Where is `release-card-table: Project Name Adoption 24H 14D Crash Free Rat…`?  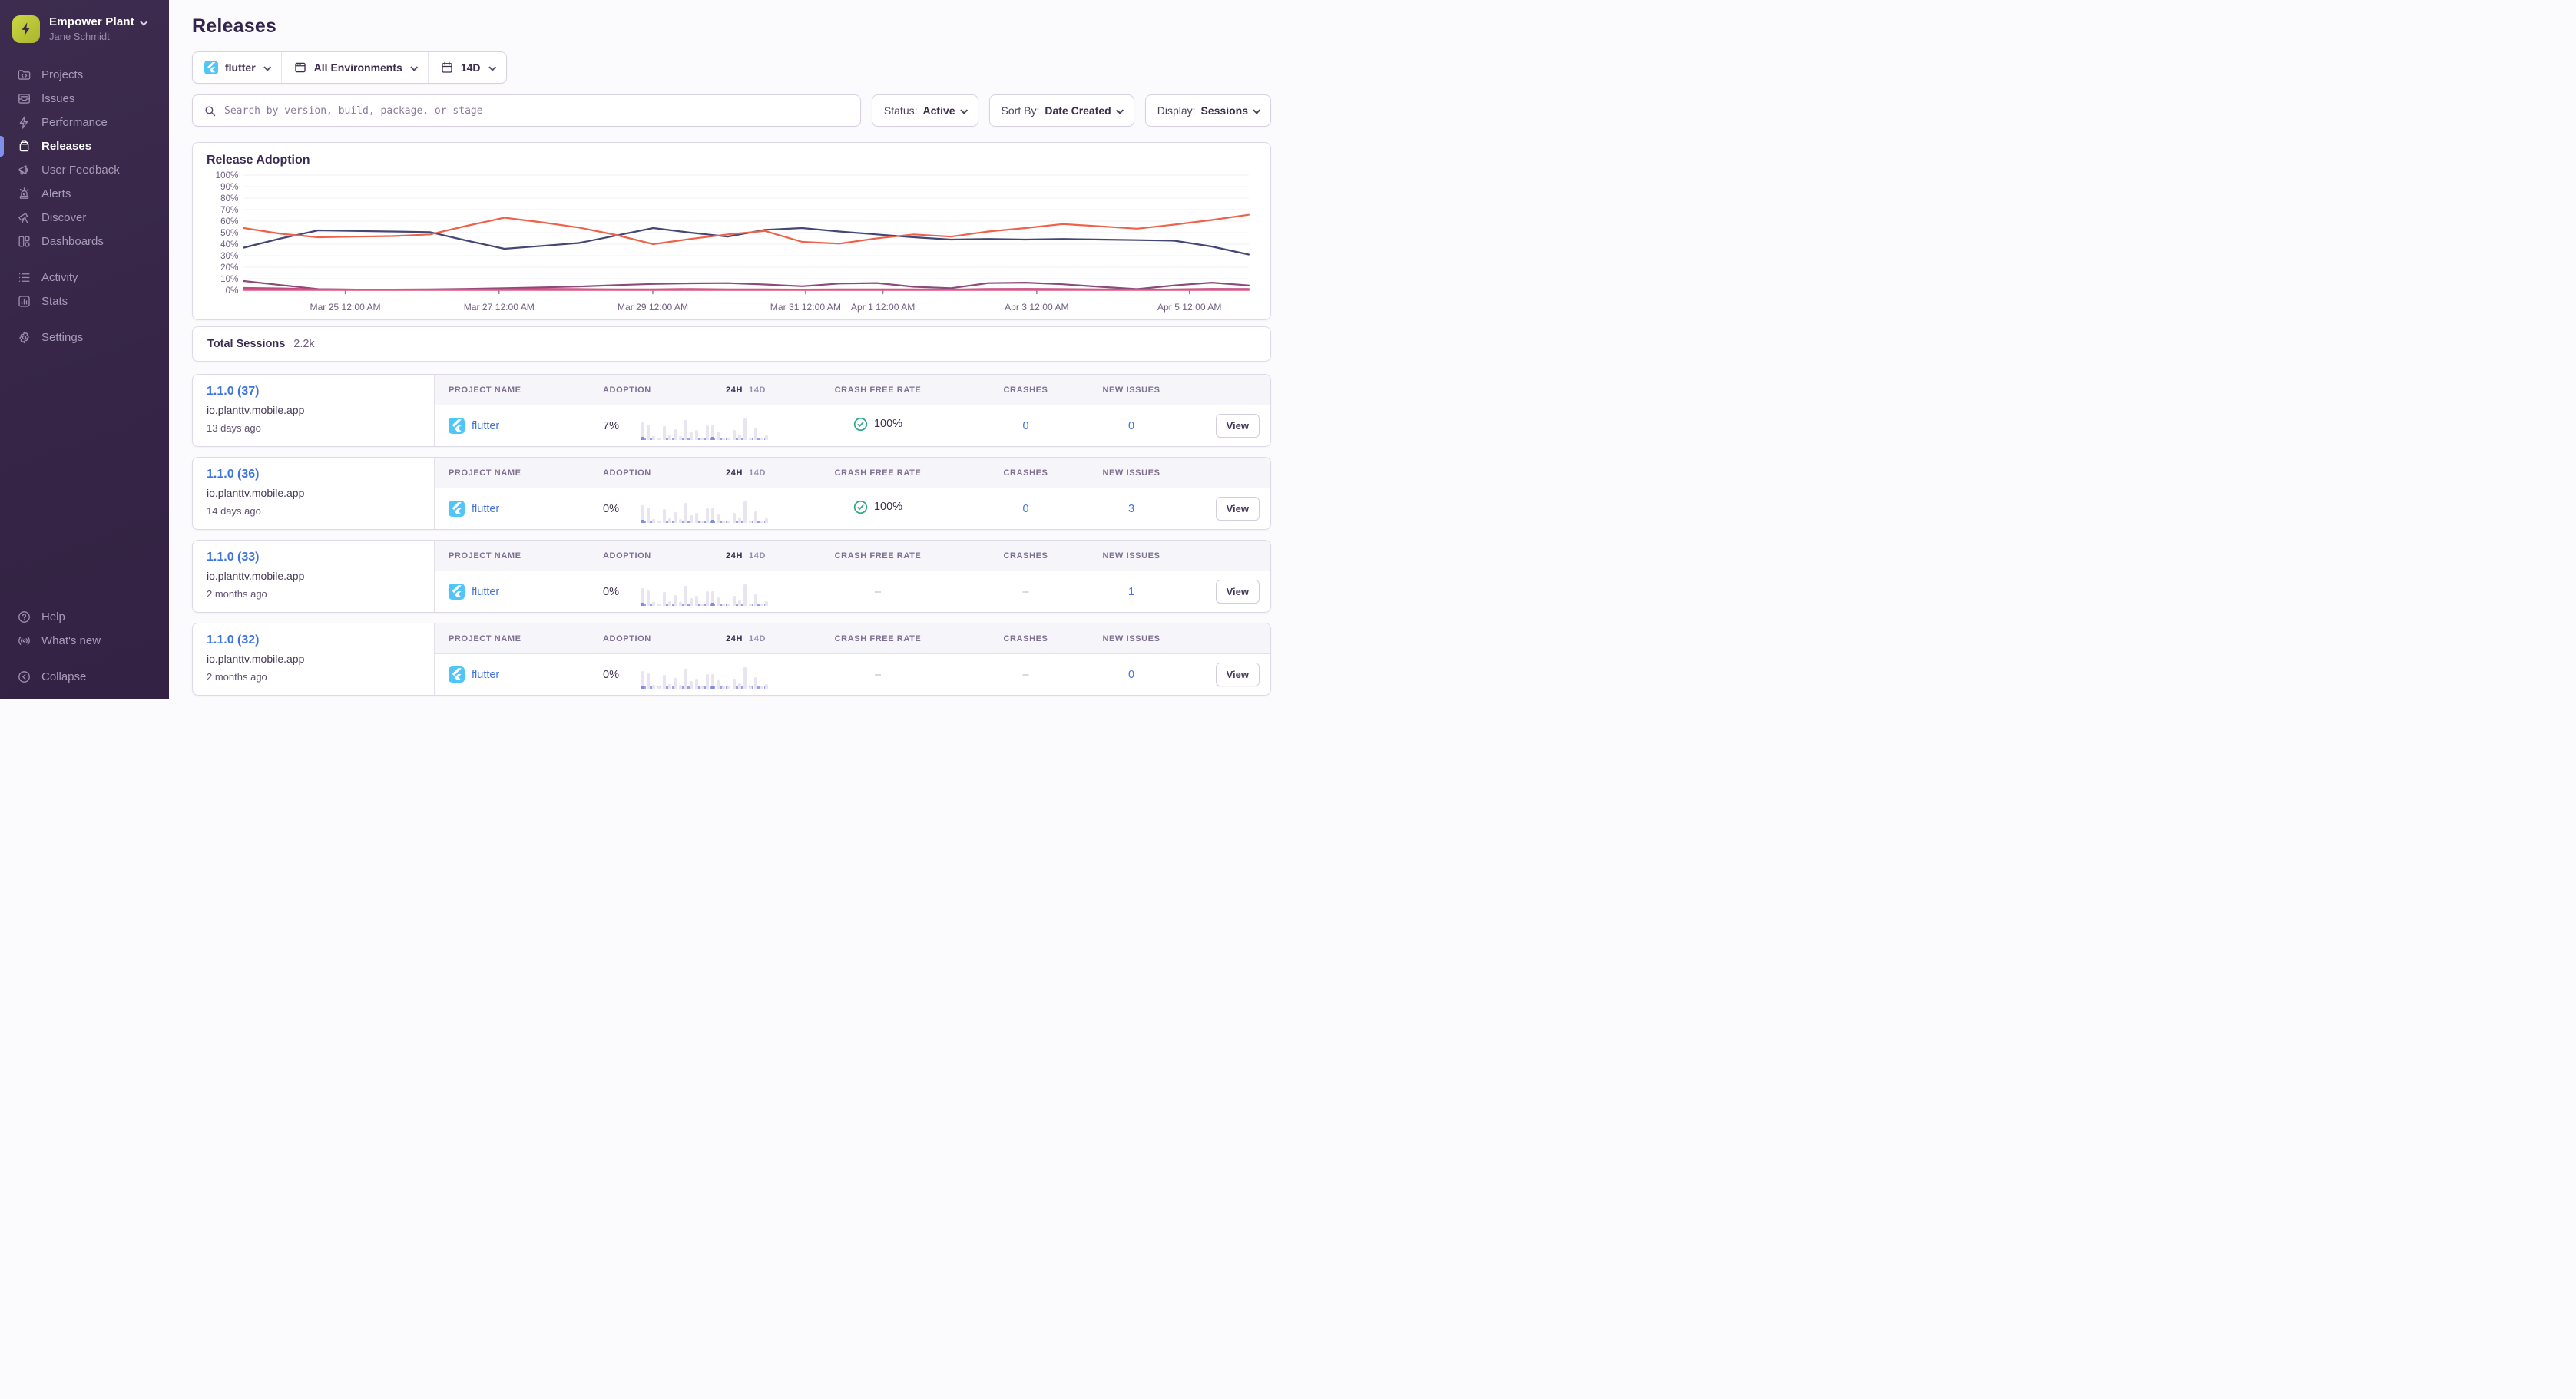 release-card-table: Project Name Adoption 24H 14D Crash Free Rat… is located at coordinates (852, 659).